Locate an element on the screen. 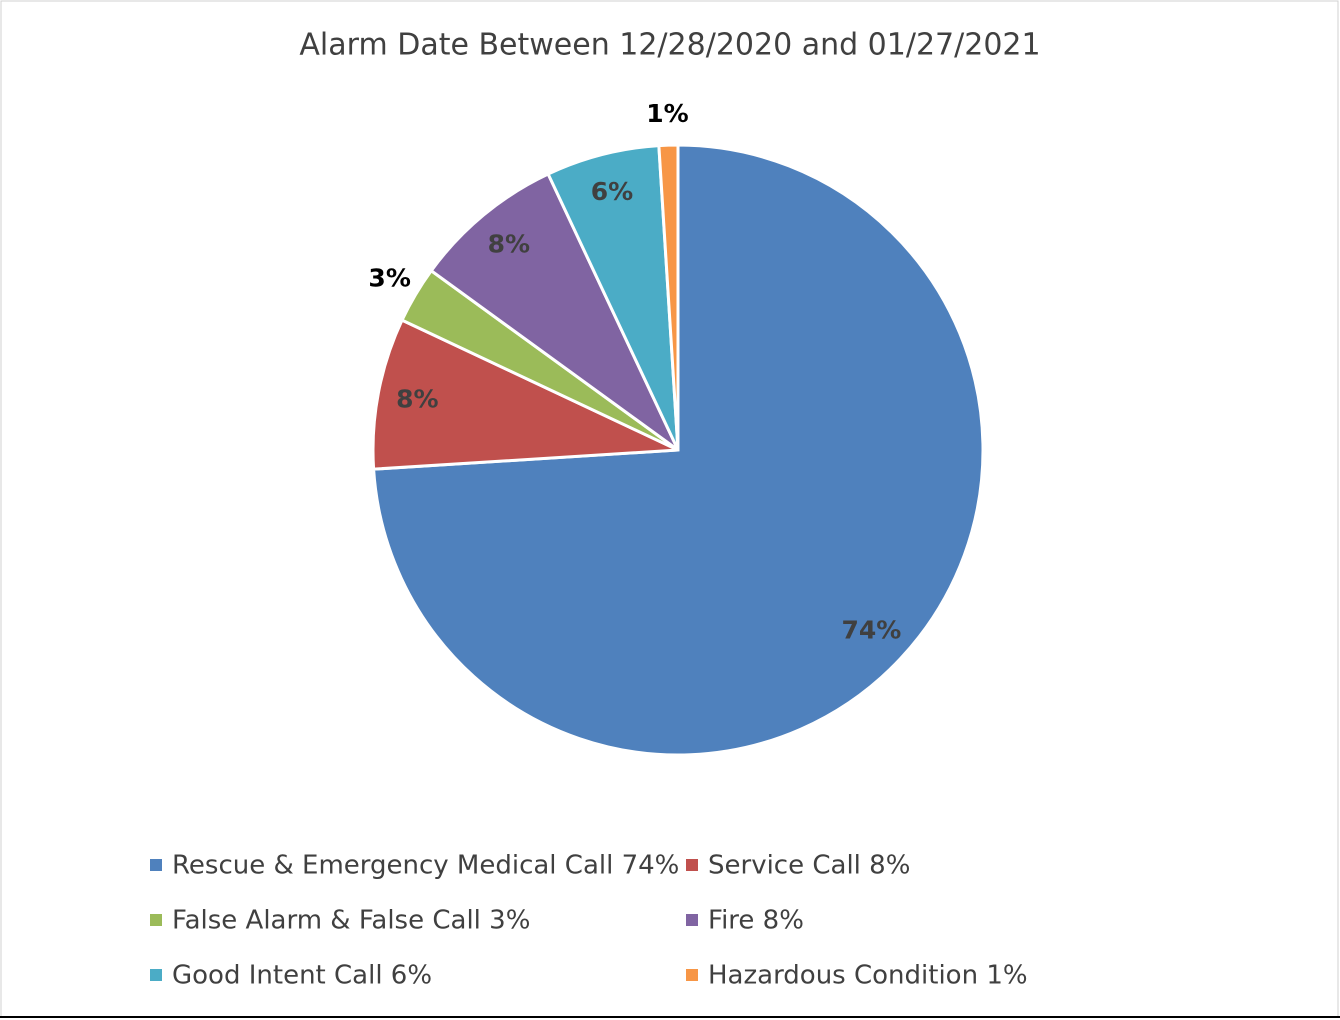  legend-label: False Alarm & False Call 3% is located at coordinates (351, 921).